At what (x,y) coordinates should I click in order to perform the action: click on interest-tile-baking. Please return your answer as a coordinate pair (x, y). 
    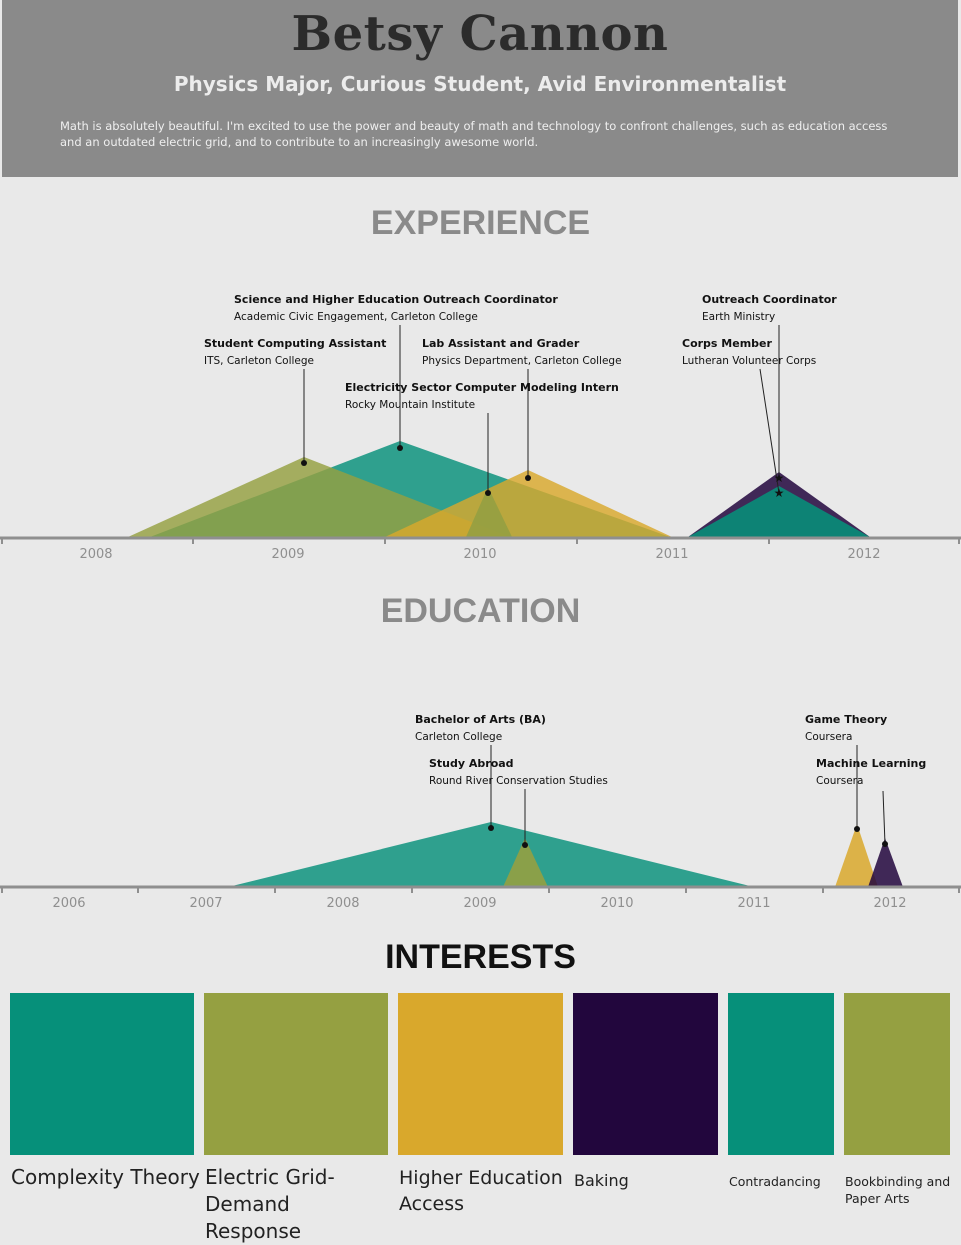
    Looking at the image, I should click on (645, 1074).